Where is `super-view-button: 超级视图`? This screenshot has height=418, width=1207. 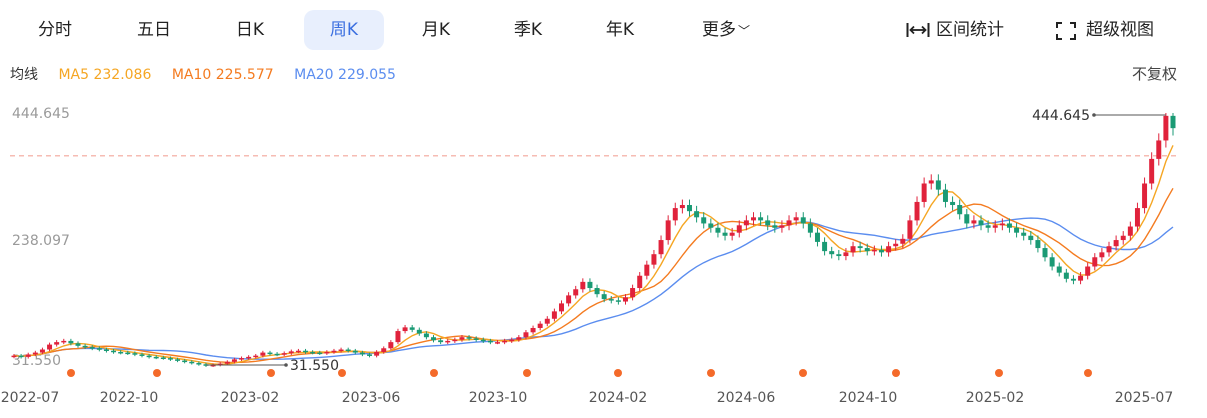
super-view-button: 超级视图 is located at coordinates (1116, 30).